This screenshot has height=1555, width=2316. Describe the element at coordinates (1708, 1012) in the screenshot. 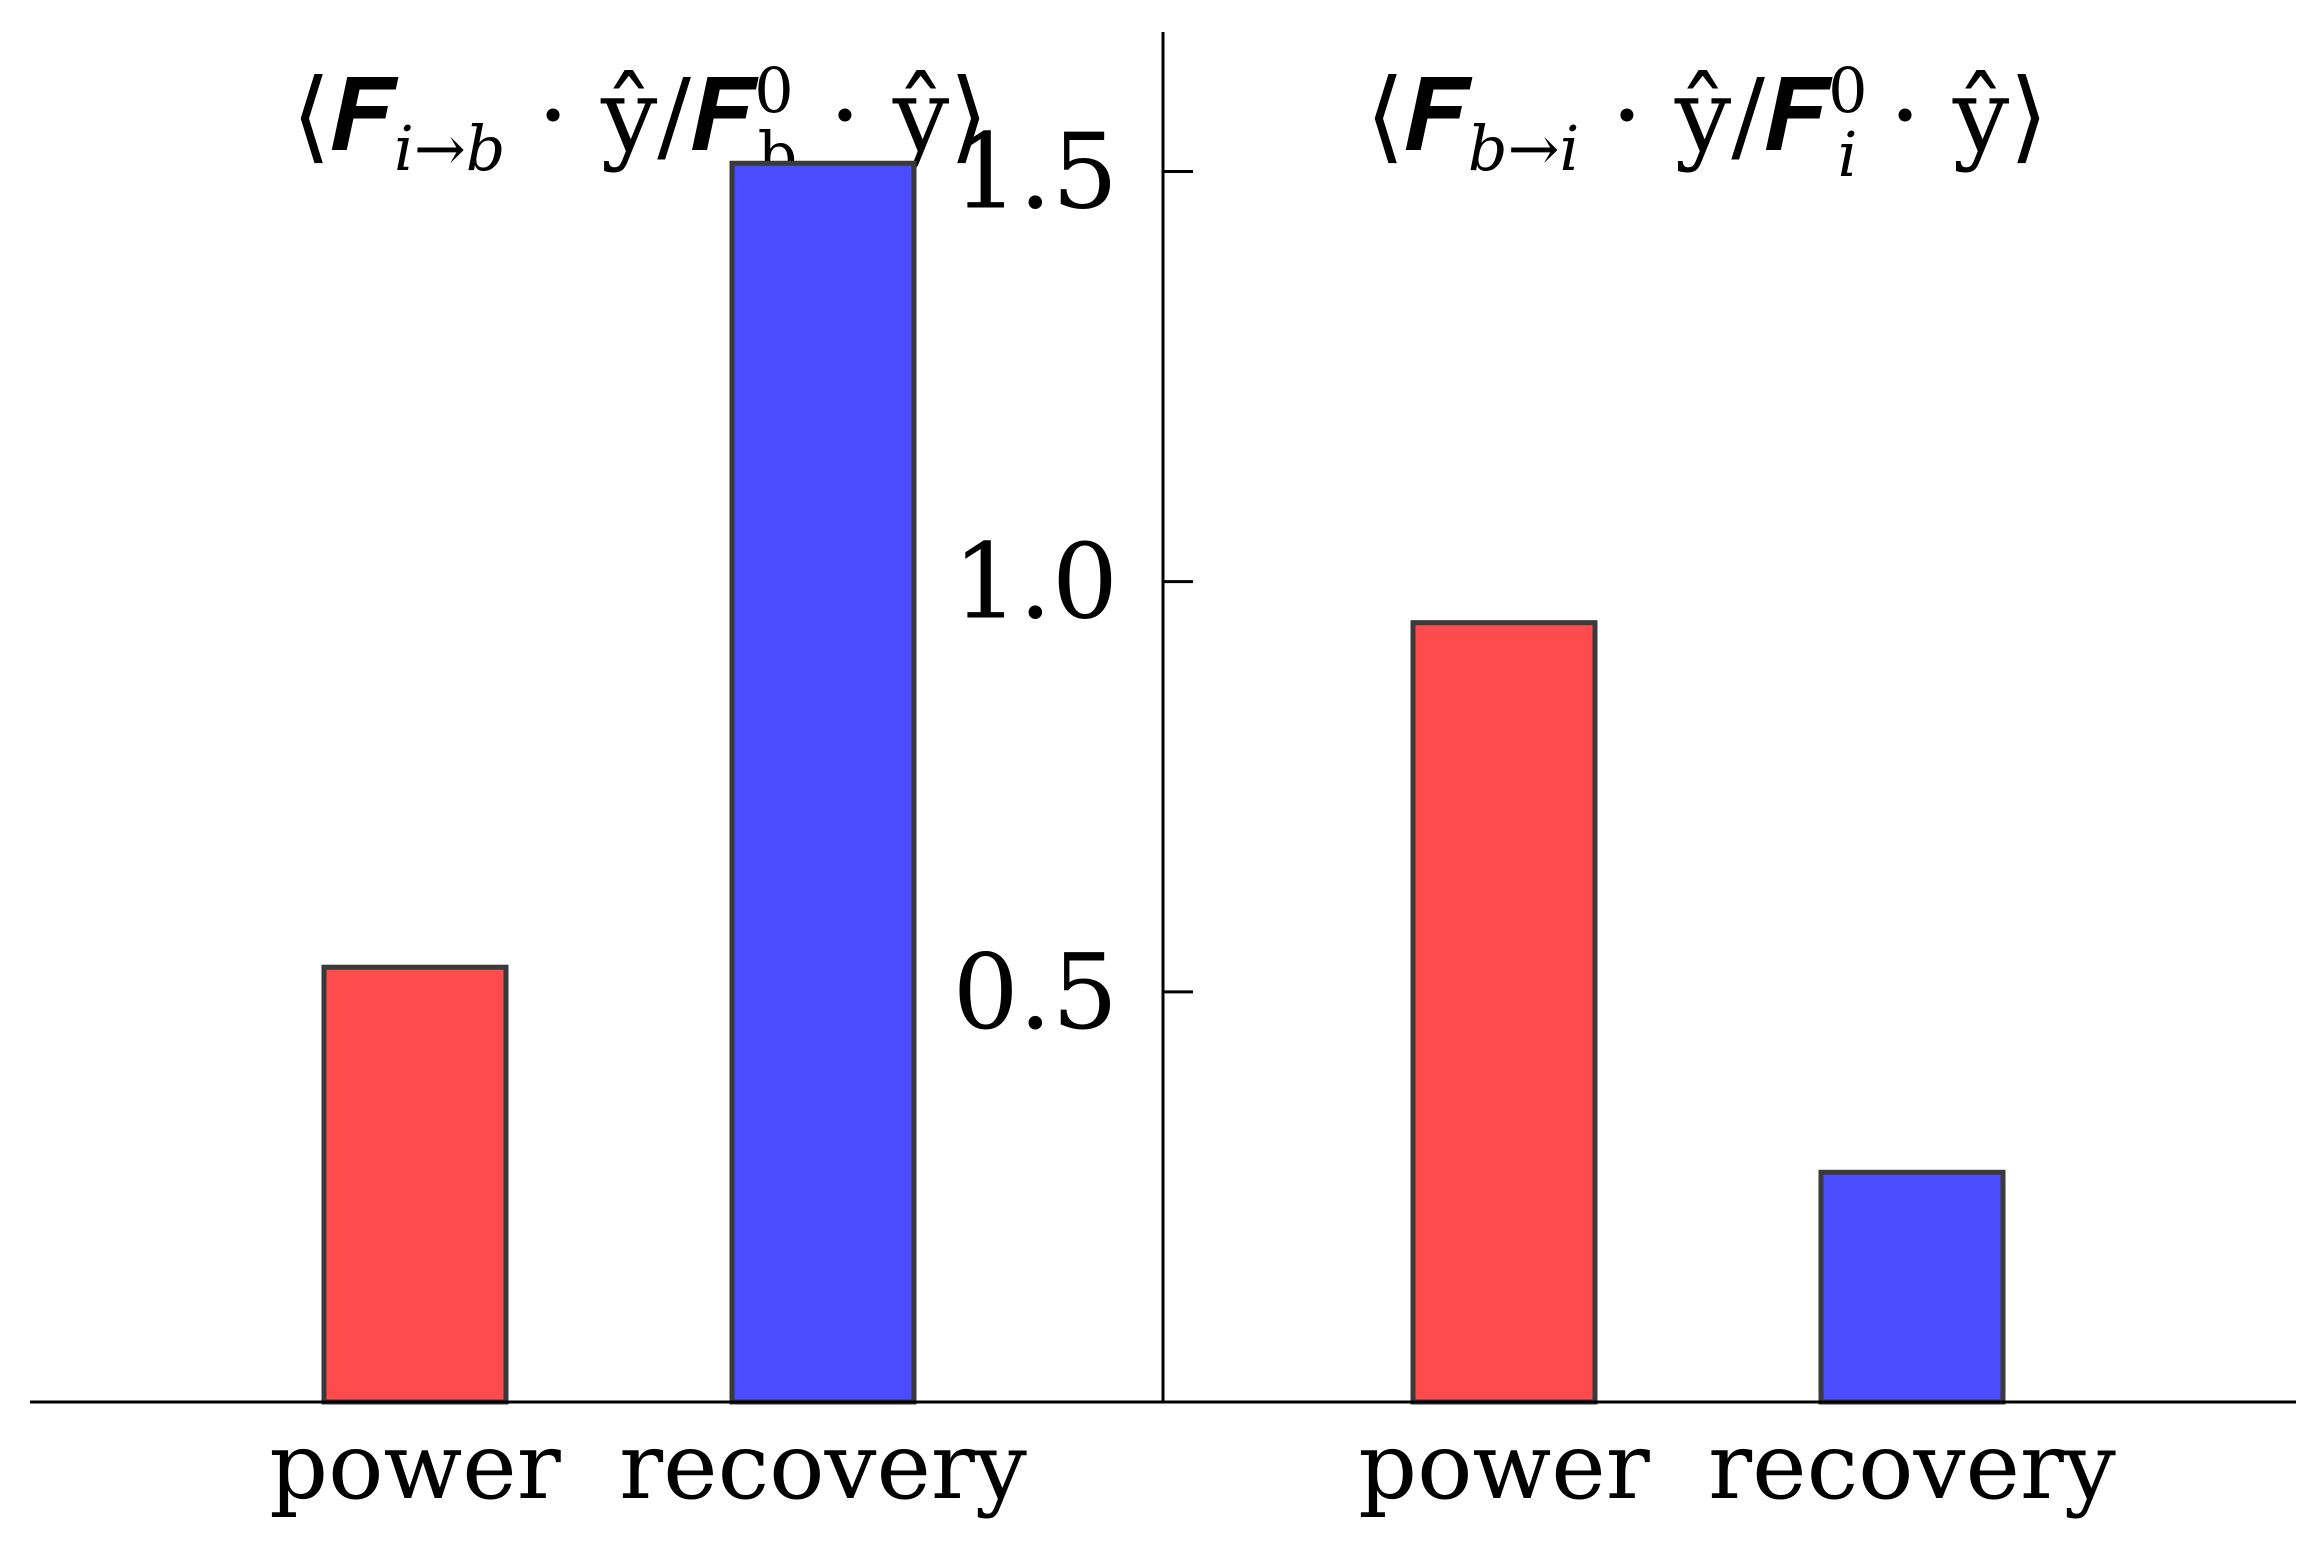

I see `right-panel-bars` at that location.